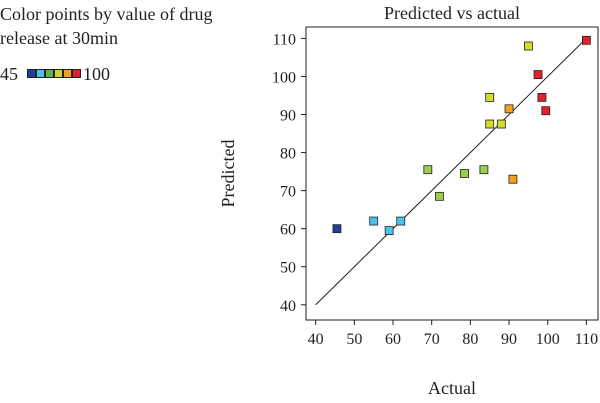 The height and width of the screenshot is (403, 600). What do you see at coordinates (470, 339) in the screenshot?
I see `x-tick-label: 80` at bounding box center [470, 339].